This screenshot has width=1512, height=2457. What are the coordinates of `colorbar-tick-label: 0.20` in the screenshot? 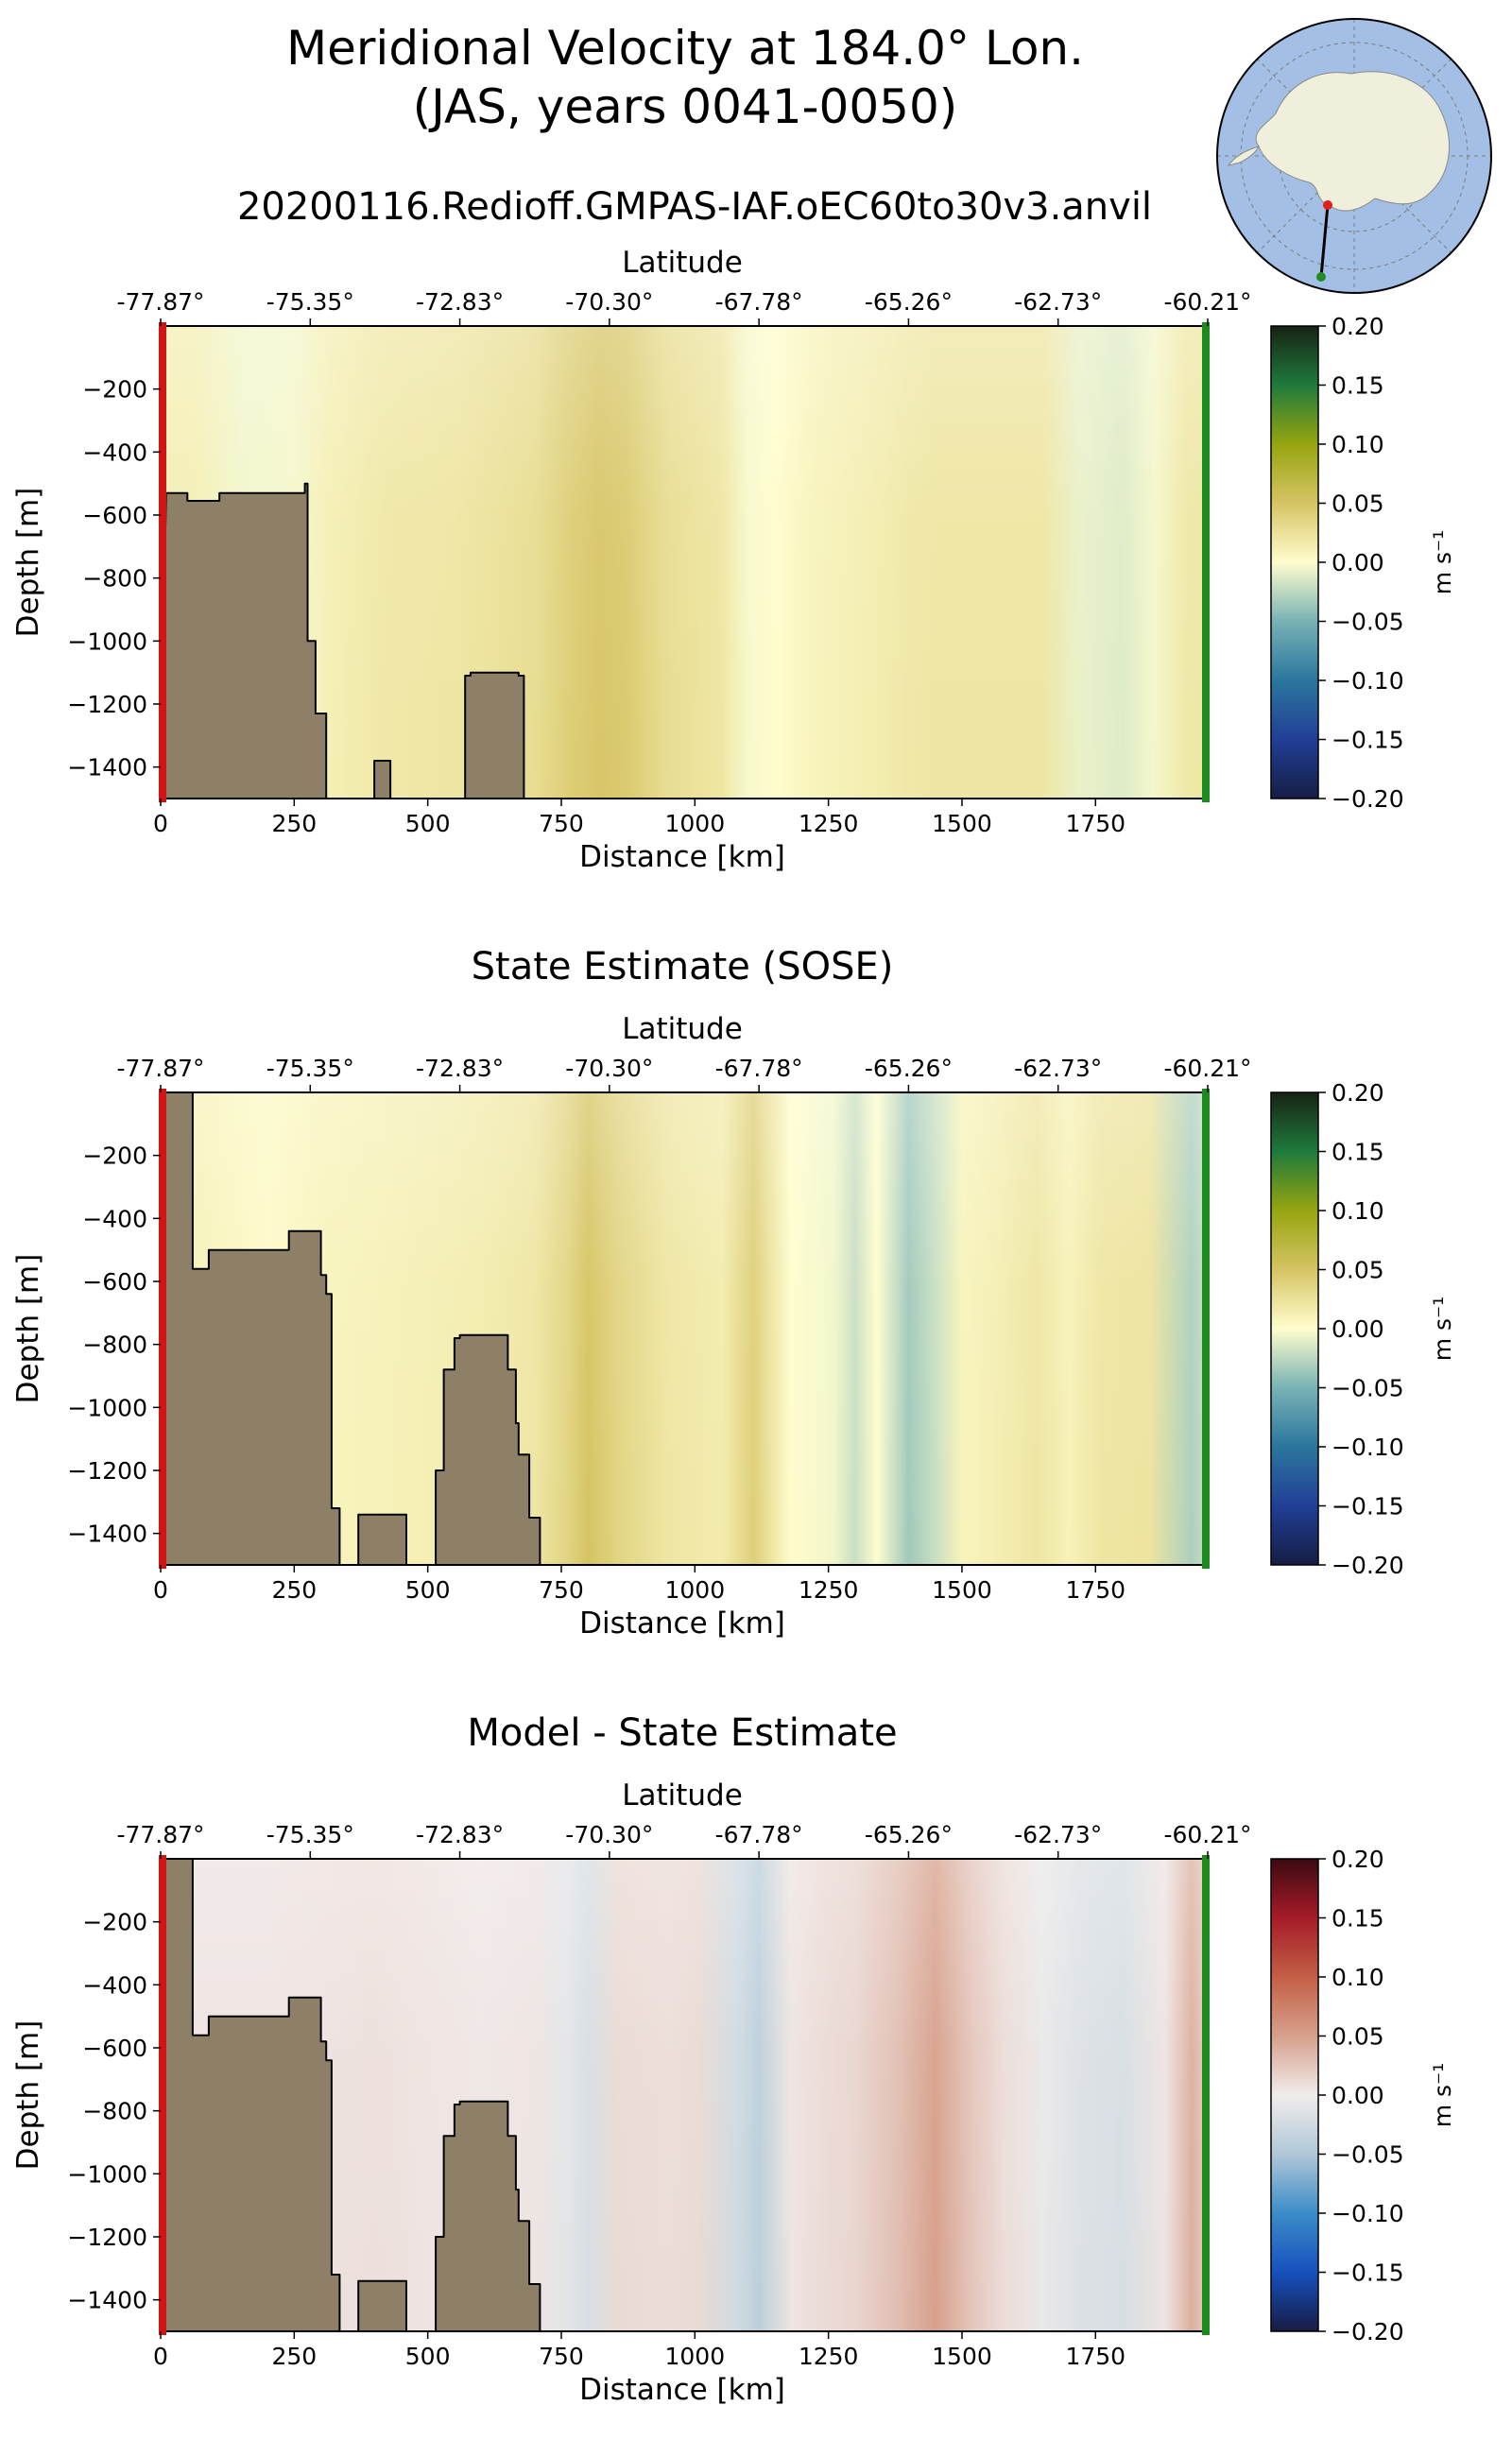 It's located at (1358, 1859).